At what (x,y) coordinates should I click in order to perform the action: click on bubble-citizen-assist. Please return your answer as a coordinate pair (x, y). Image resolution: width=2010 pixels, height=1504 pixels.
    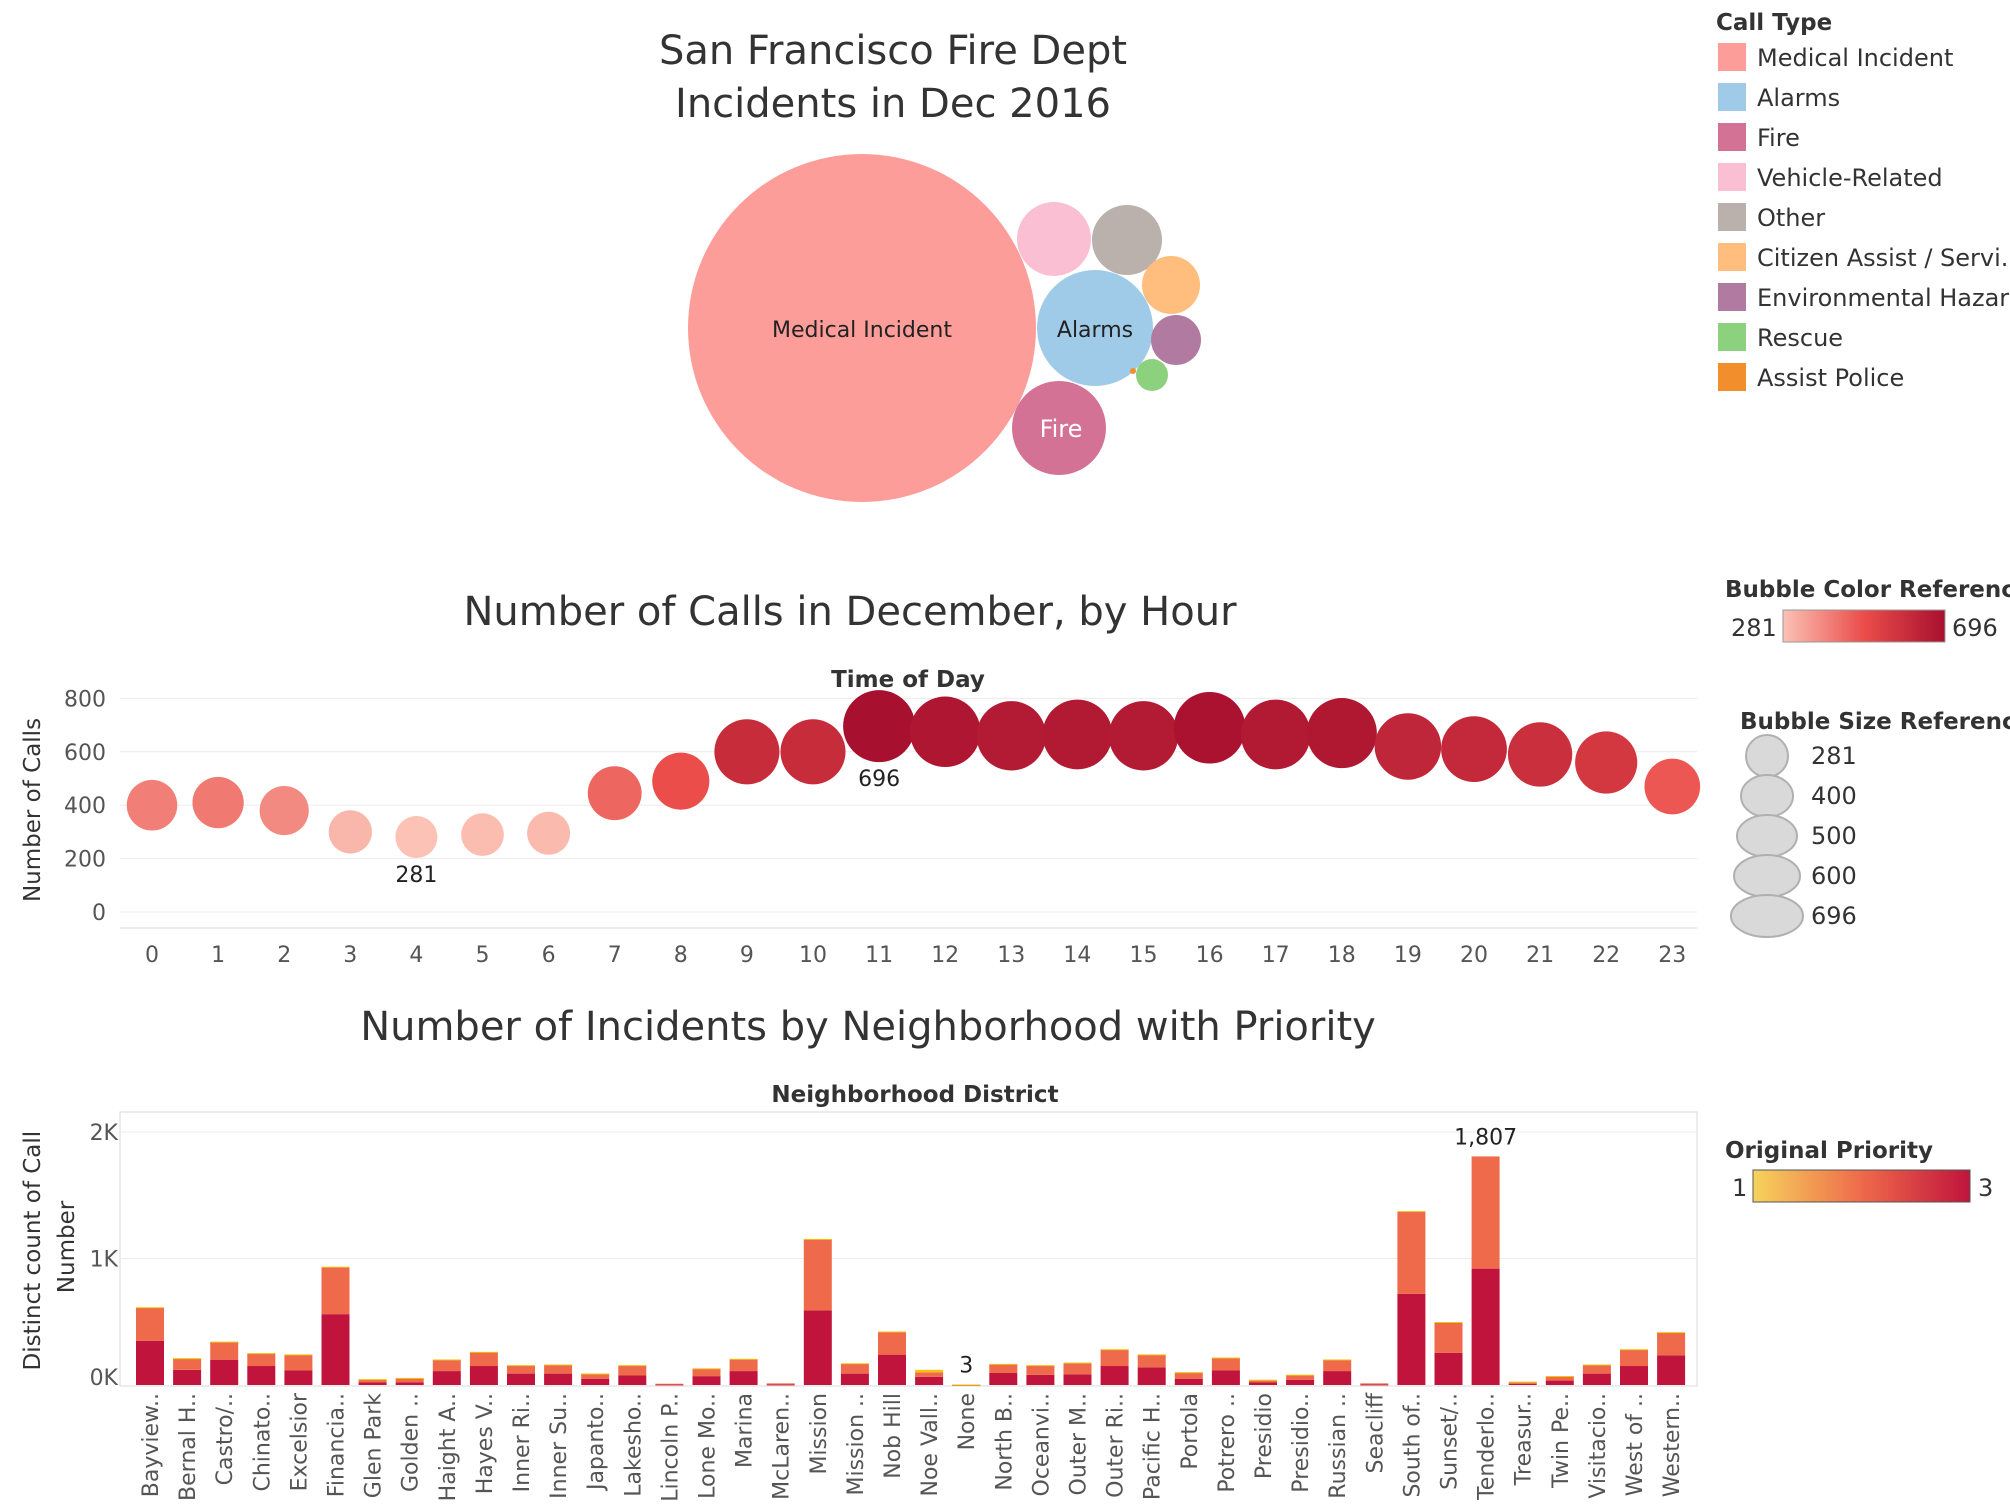
    Looking at the image, I should click on (1171, 285).